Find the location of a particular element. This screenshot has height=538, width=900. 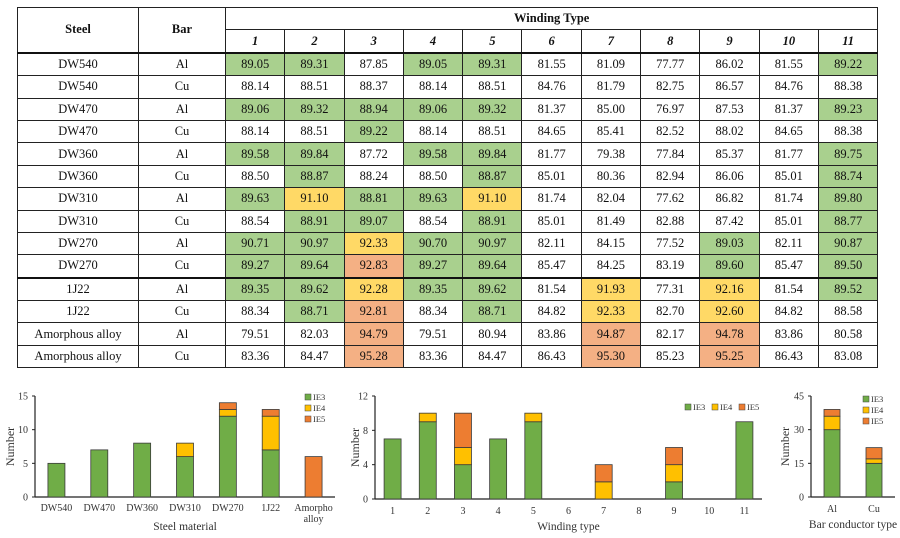

x-tick-label: DW270 is located at coordinates (228, 508).